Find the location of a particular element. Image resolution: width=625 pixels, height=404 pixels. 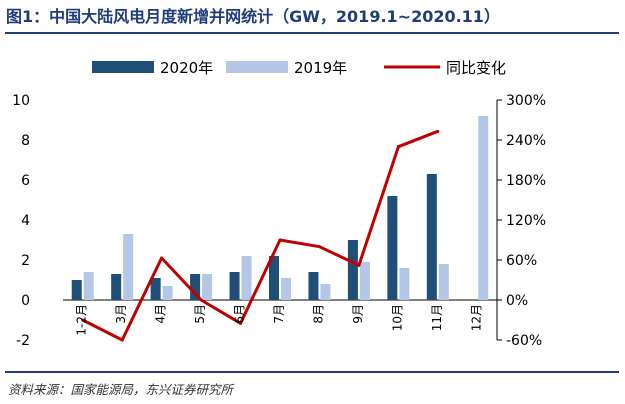

left-axis-tick-label: 6 is located at coordinates (25, 181).